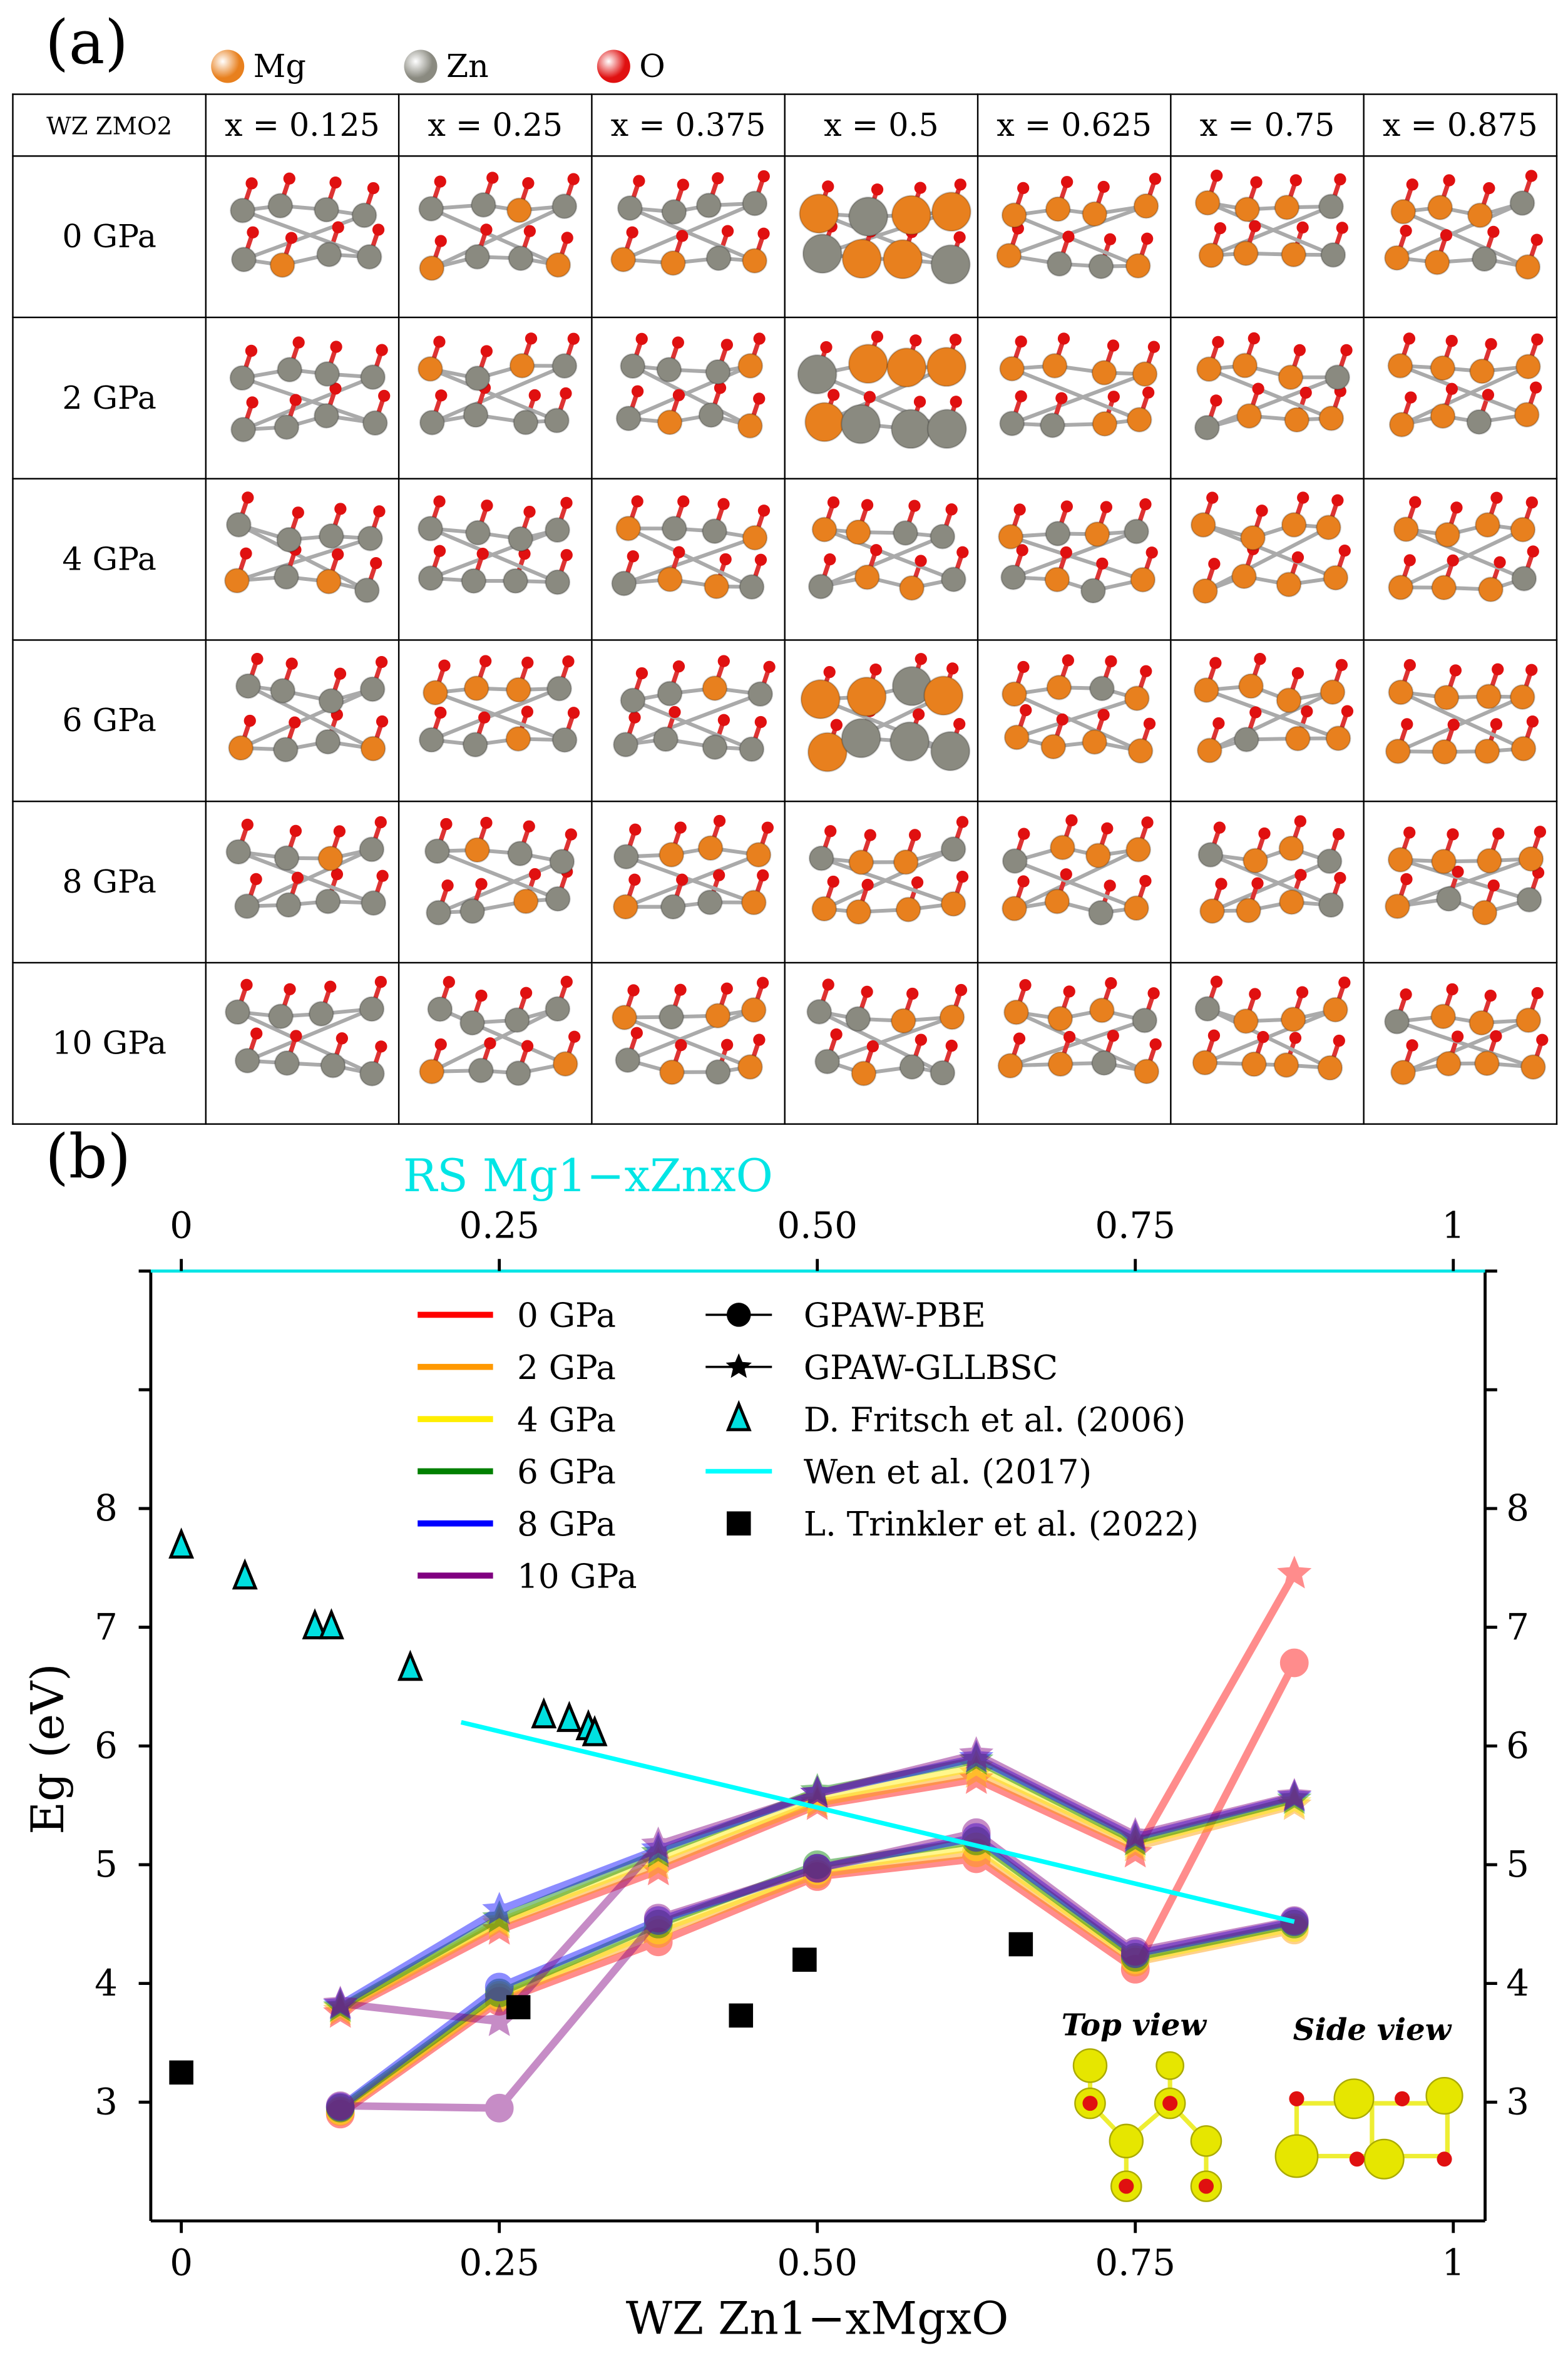 The height and width of the screenshot is (2358, 1568). I want to click on x-tick-label: 0.75, so click(1135, 2263).